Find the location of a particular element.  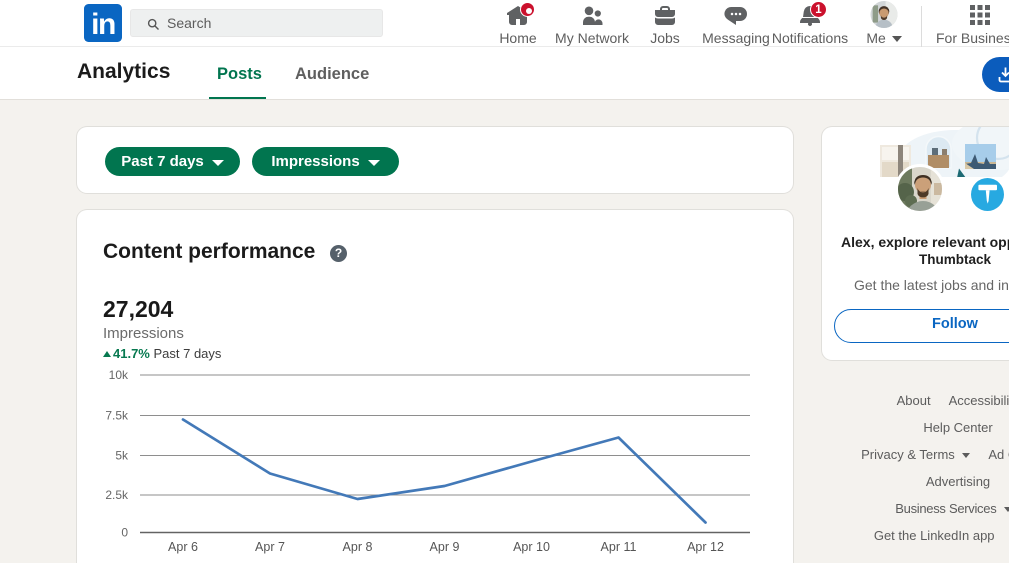

svg-text: Apr 12 is located at coordinates (705, 547).